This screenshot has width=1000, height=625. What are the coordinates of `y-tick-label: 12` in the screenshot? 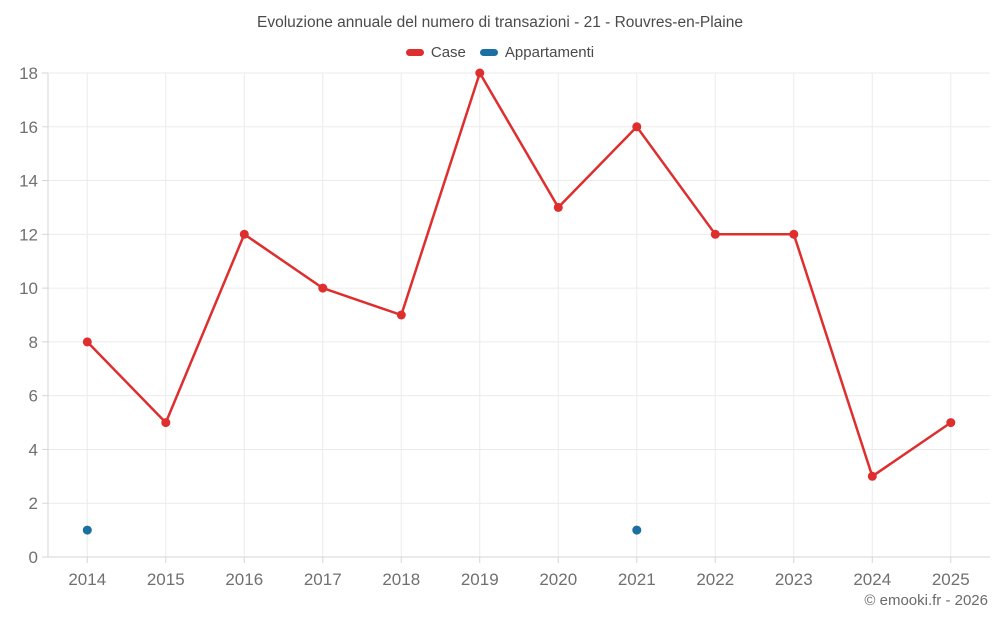 It's located at (28, 234).